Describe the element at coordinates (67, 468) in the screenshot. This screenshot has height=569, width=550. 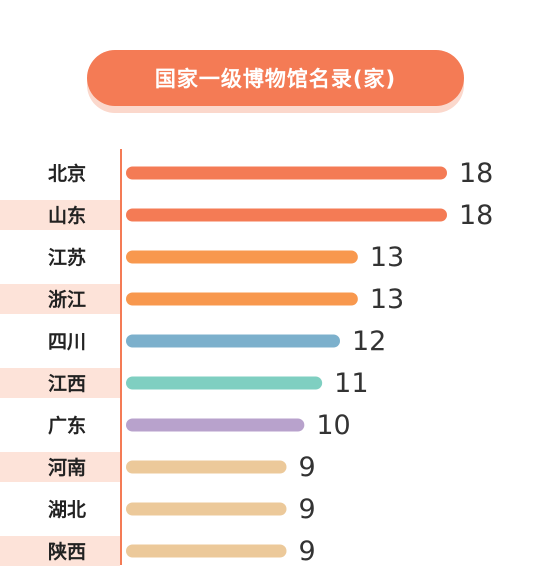
I see `category-label: 河南` at that location.